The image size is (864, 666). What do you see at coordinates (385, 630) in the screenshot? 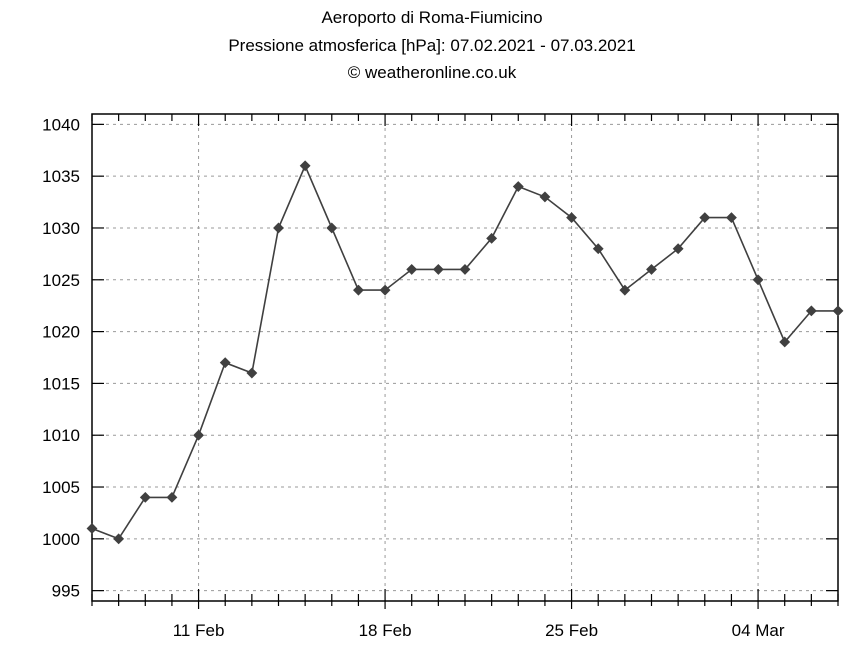
I see `x-tick-label: 18 Feb` at bounding box center [385, 630].